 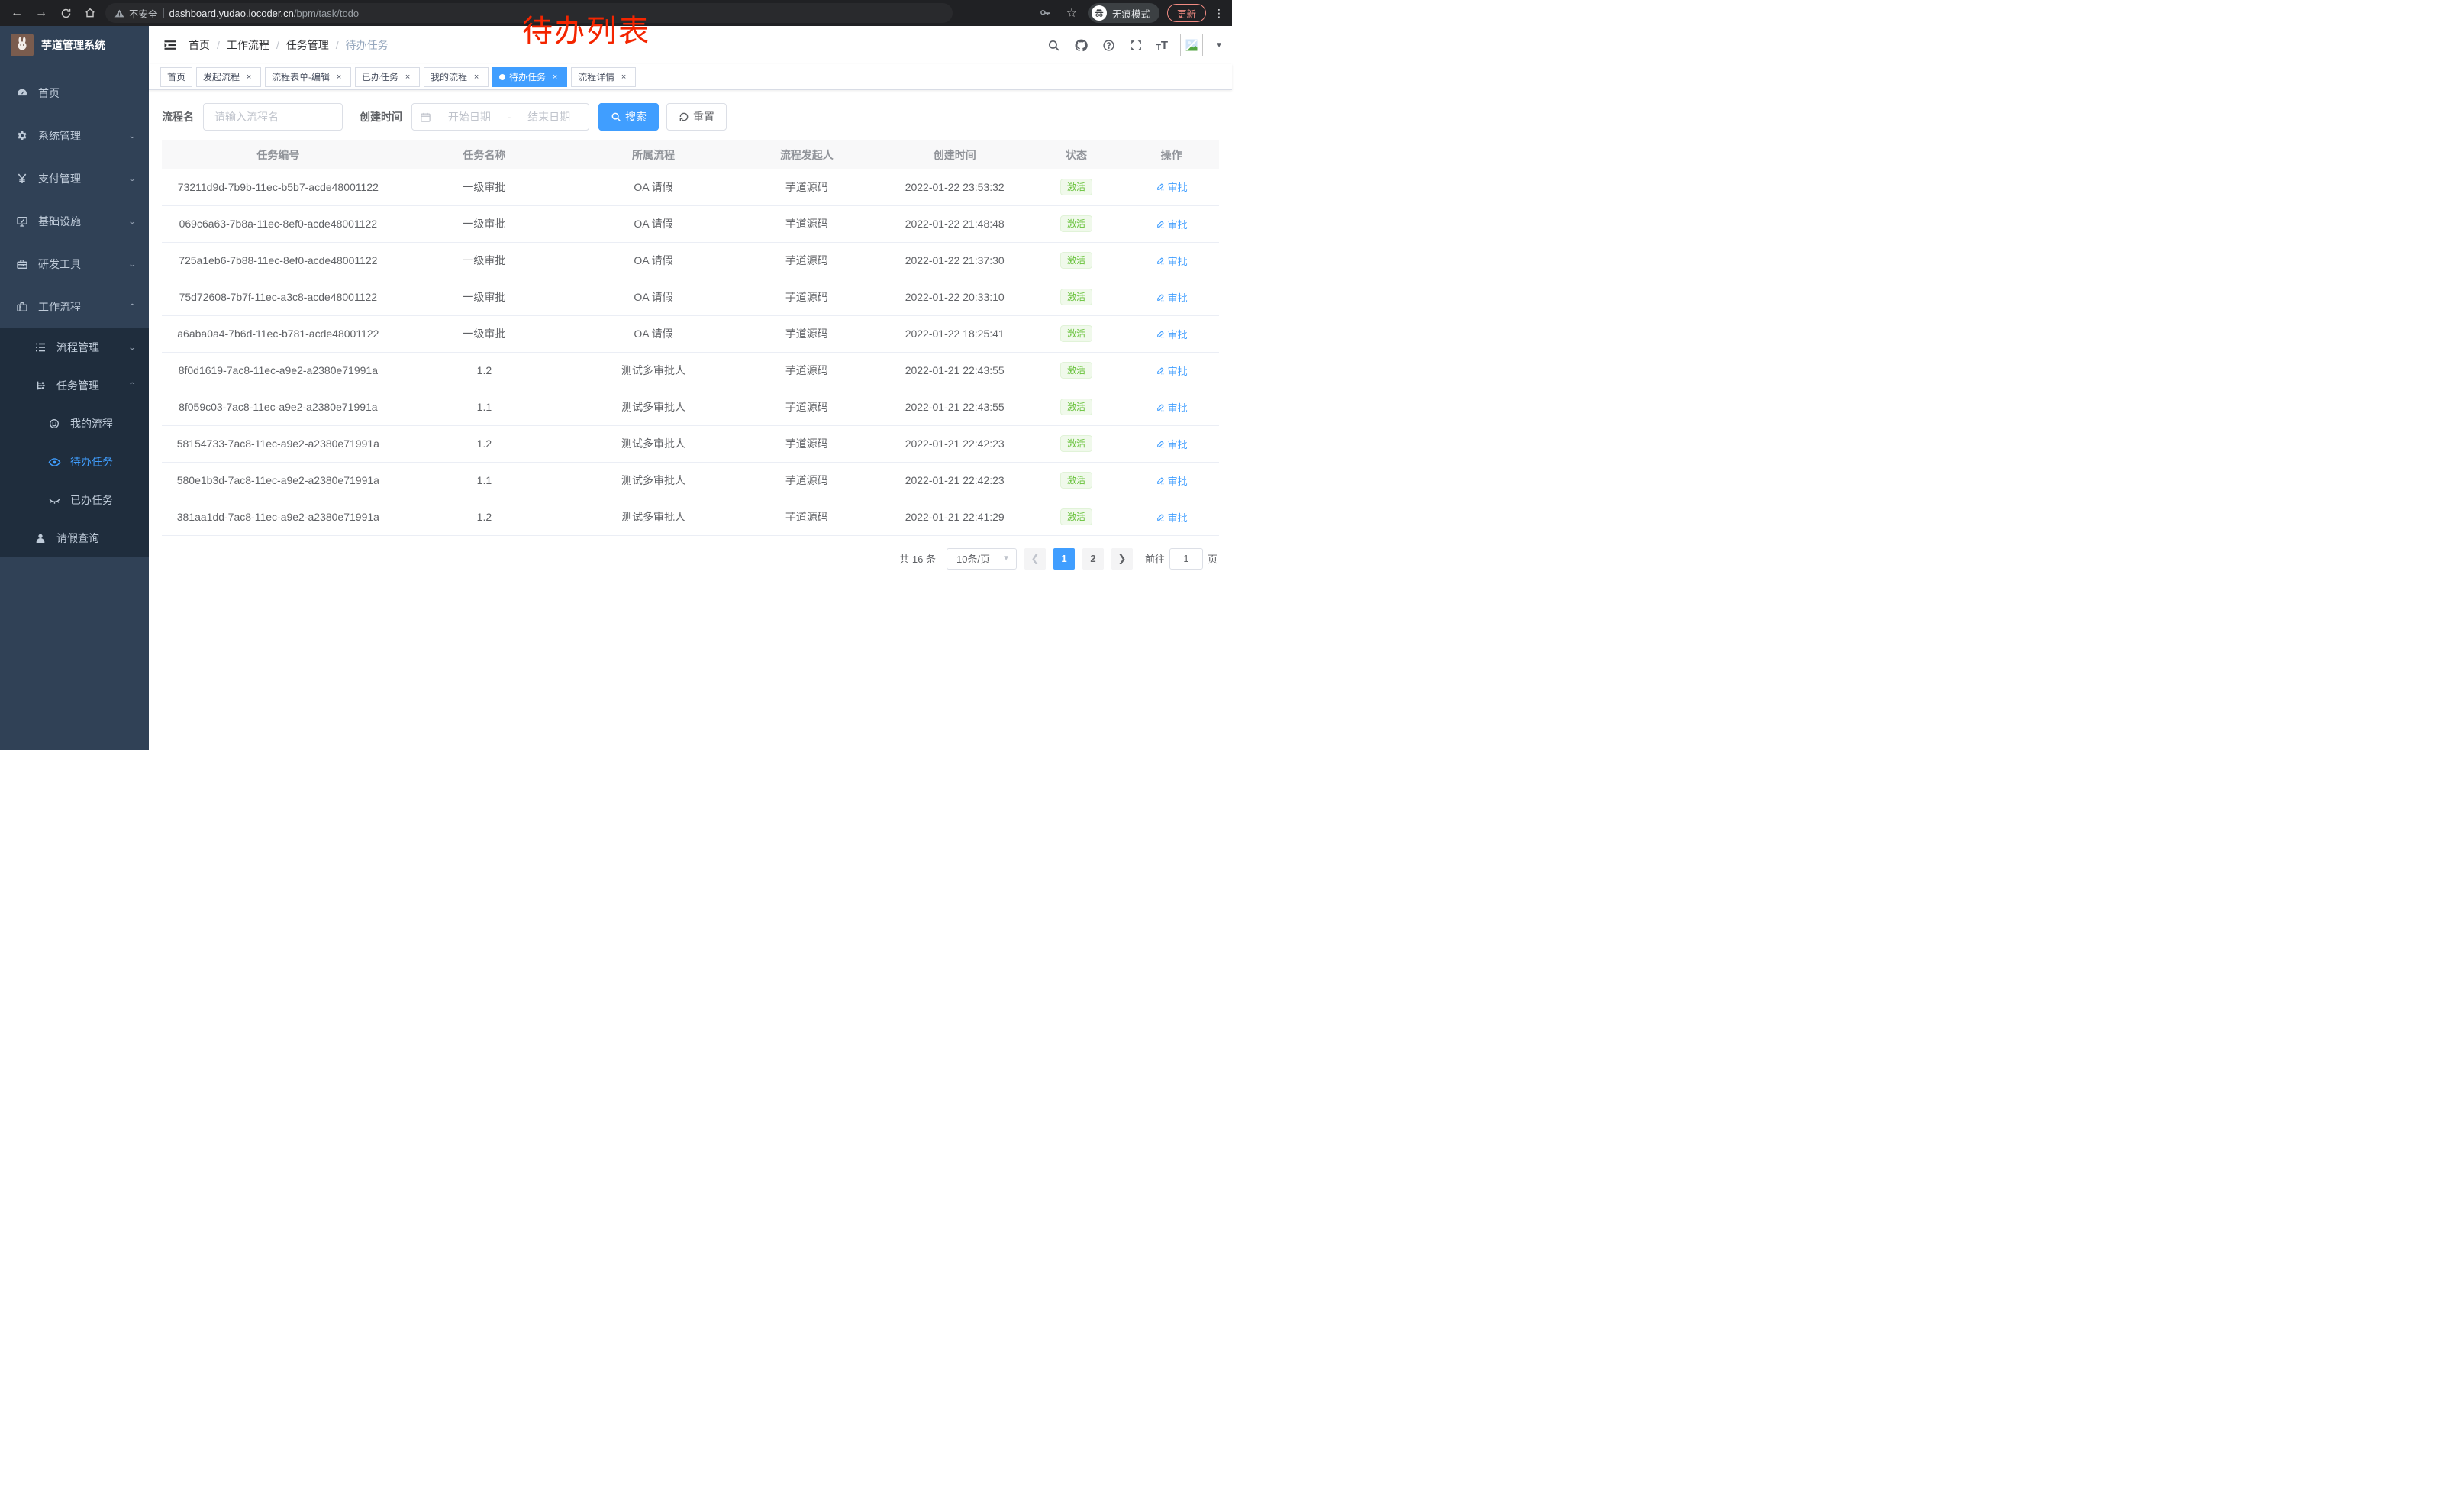 I want to click on tab-1: 首页, so click(x=177, y=76).